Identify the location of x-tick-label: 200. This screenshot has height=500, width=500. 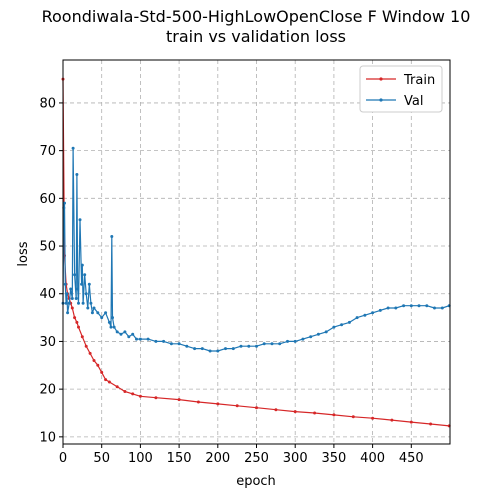
(217, 458).